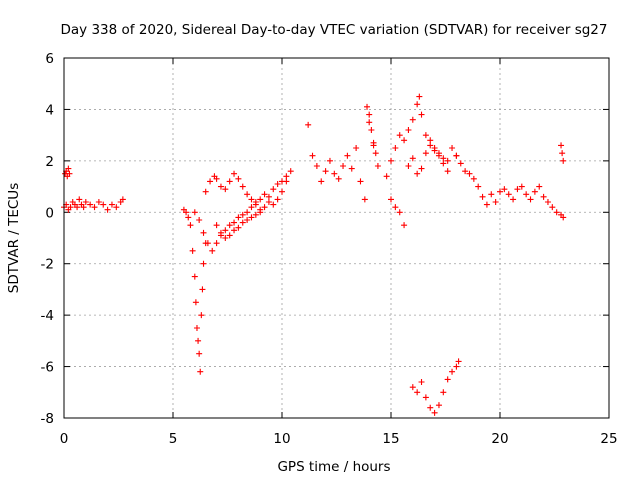 The image size is (640, 480). I want to click on x-tick-label: 20, so click(499, 439).